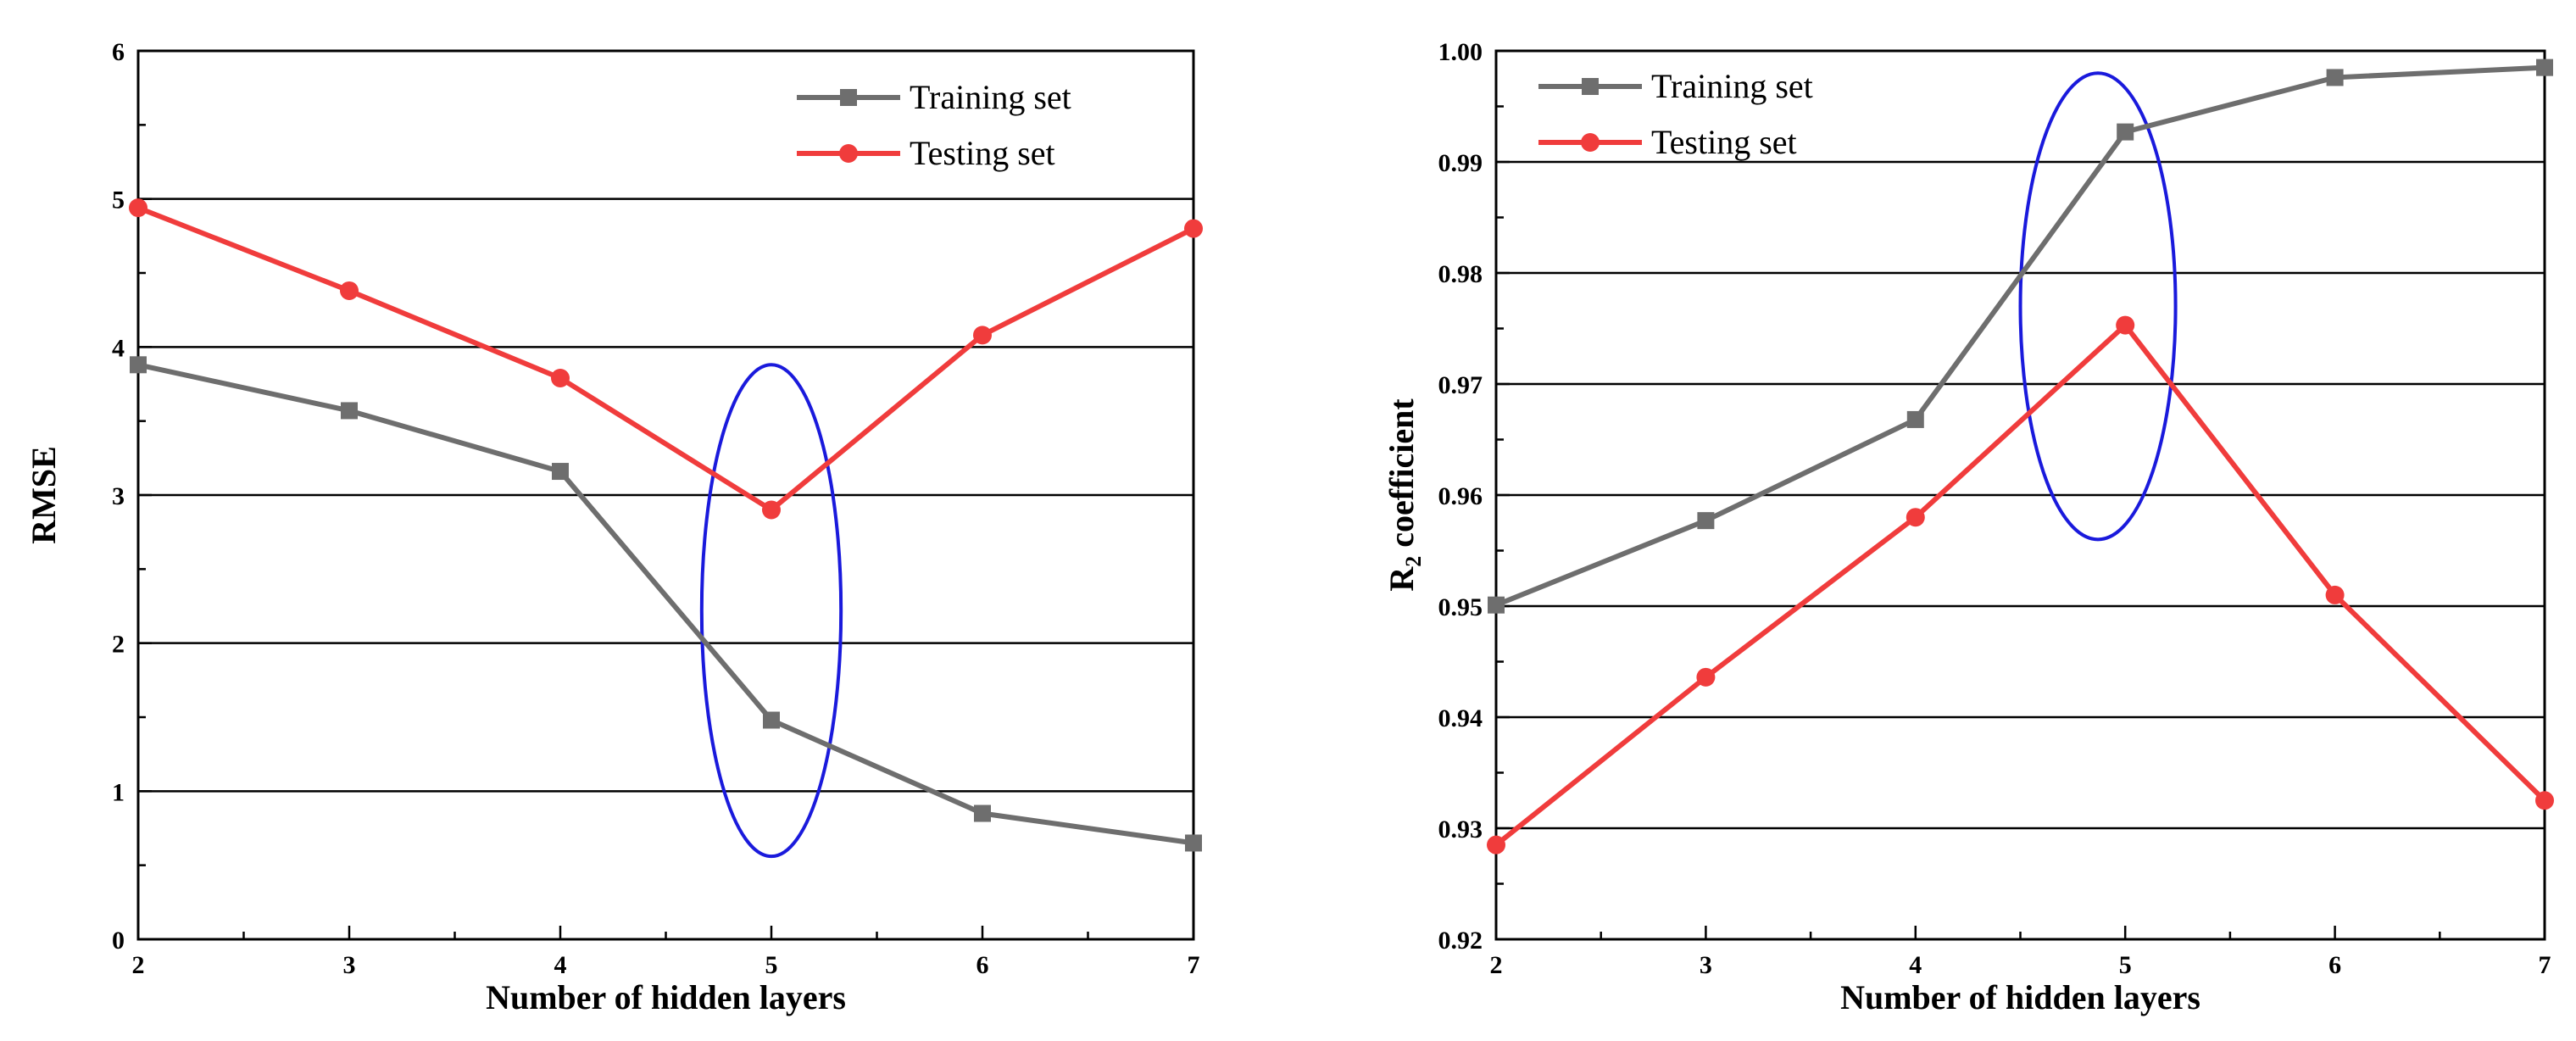 Image resolution: width=2576 pixels, height=1041 pixels. Describe the element at coordinates (118, 645) in the screenshot. I see `y-tick-label: 2` at that location.